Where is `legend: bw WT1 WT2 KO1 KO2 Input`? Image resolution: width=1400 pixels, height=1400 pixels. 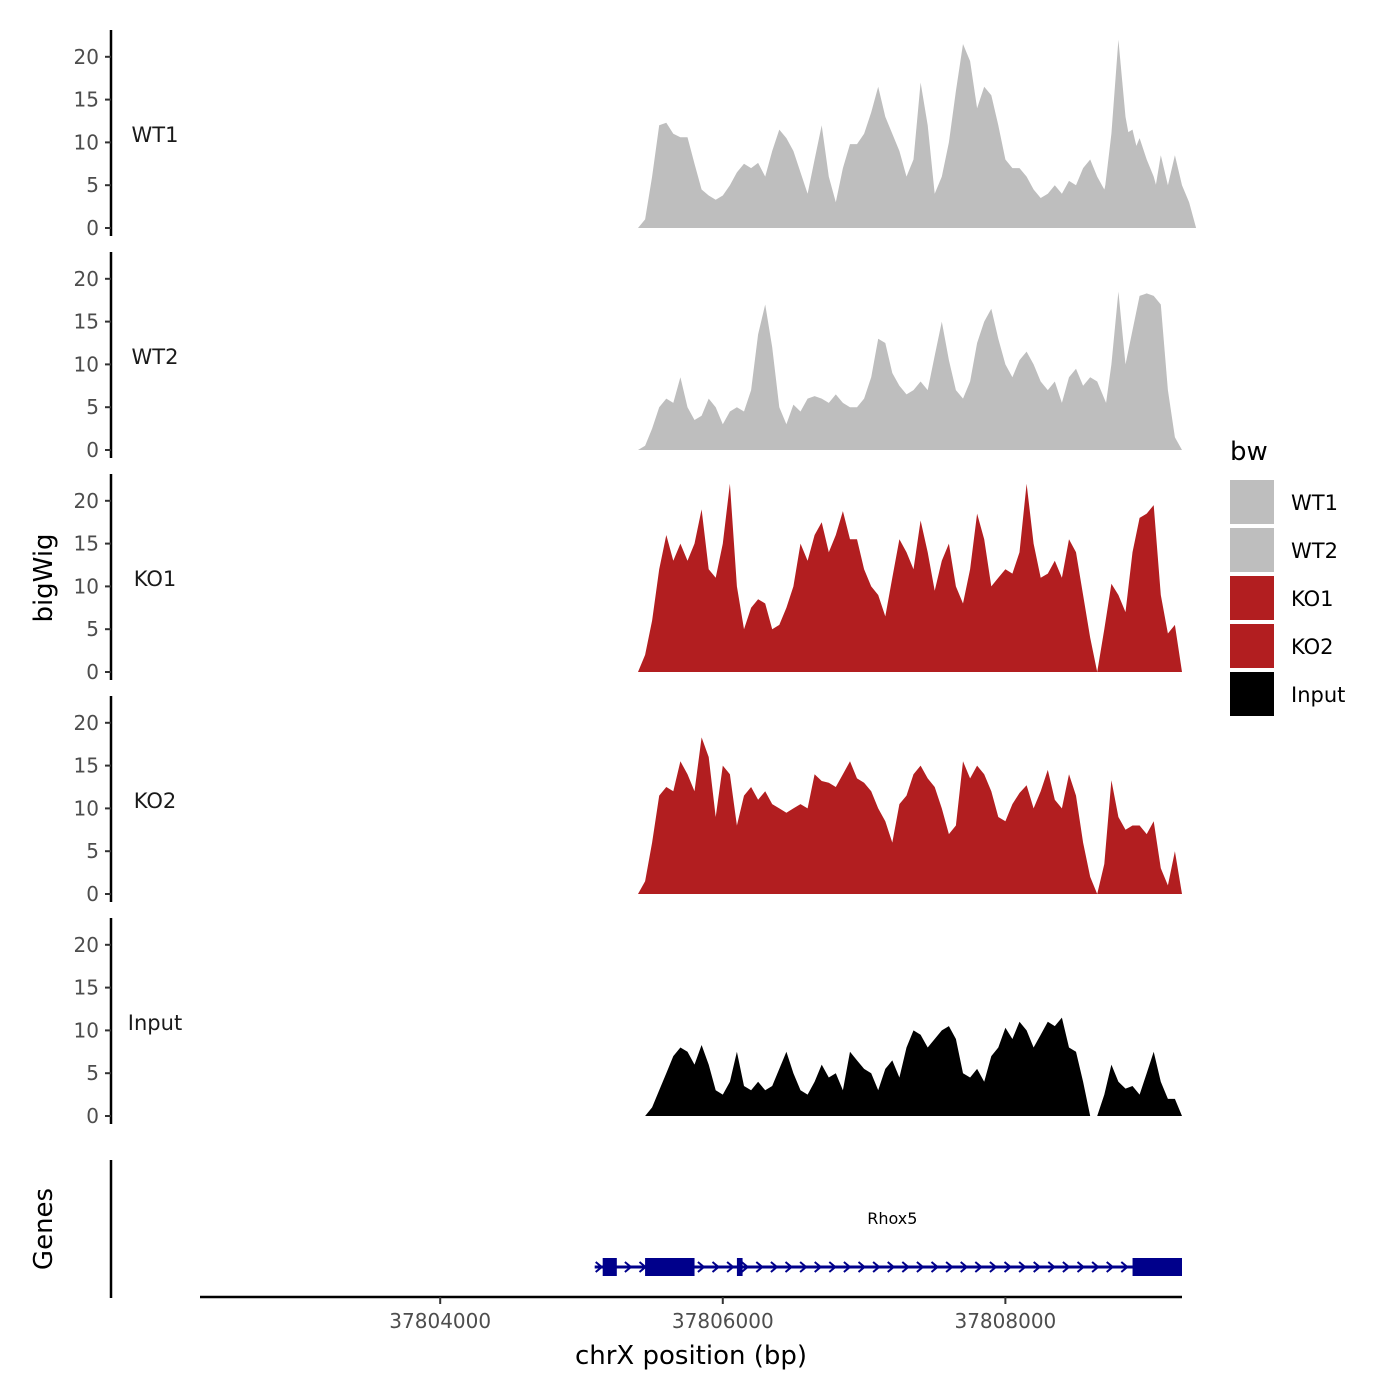
legend: bw WT1 WT2 KO1 KO2 Input is located at coordinates (1287, 576).